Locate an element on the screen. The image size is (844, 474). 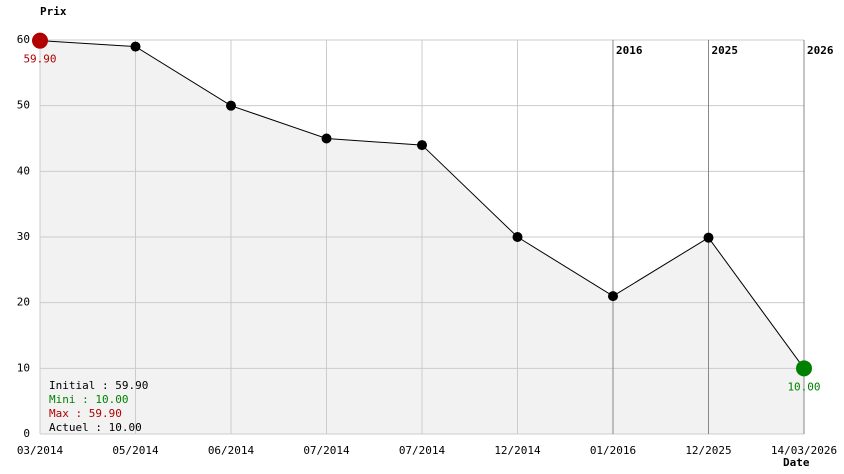
stat: Initial : 59.90 is located at coordinates (98, 385).